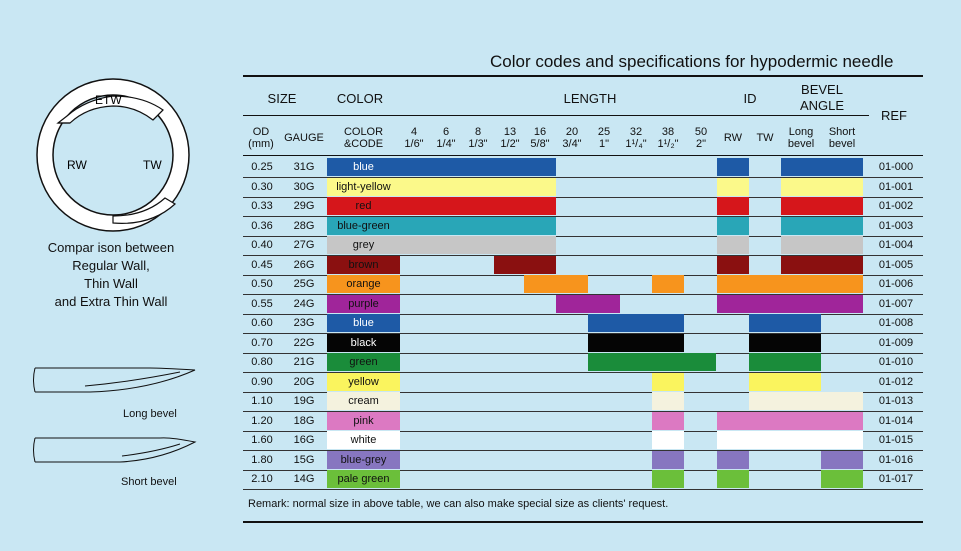 Image resolution: width=961 pixels, height=551 pixels. I want to click on subheader-gauge: GAUGE, so click(304, 138).